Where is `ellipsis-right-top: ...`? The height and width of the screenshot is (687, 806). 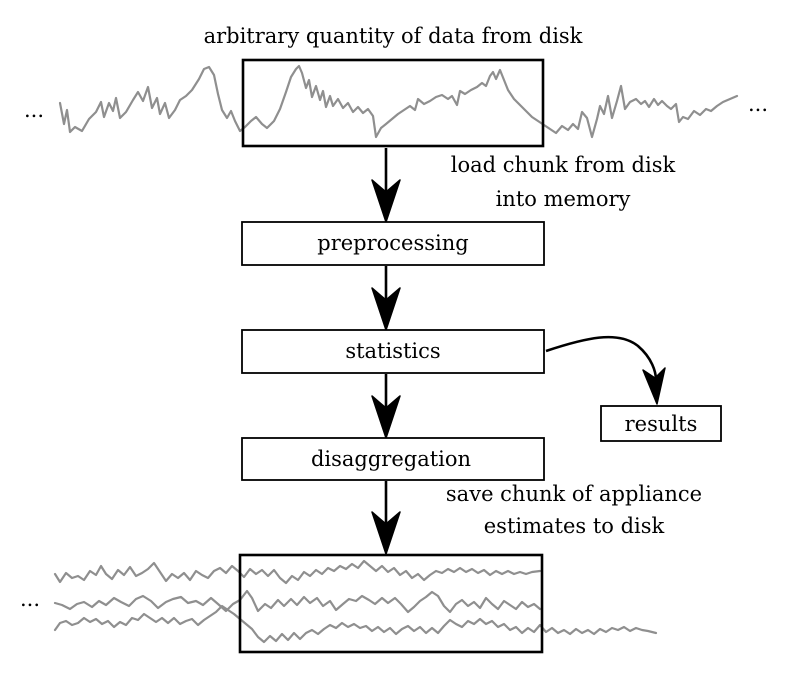
ellipsis-right-top: ... is located at coordinates (758, 104).